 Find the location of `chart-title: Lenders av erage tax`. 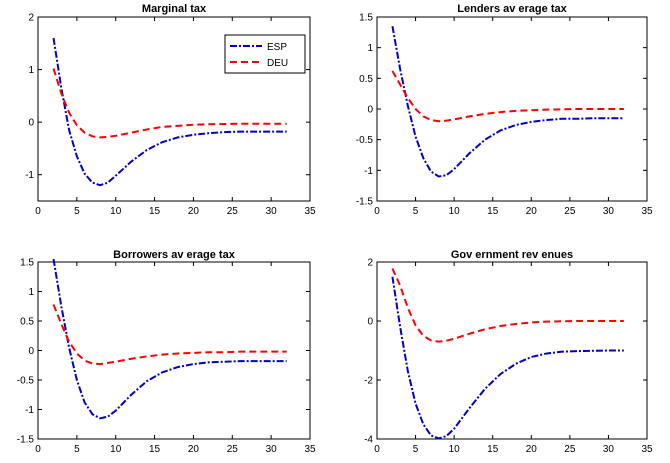

chart-title: Lenders av erage tax is located at coordinates (512, 9).